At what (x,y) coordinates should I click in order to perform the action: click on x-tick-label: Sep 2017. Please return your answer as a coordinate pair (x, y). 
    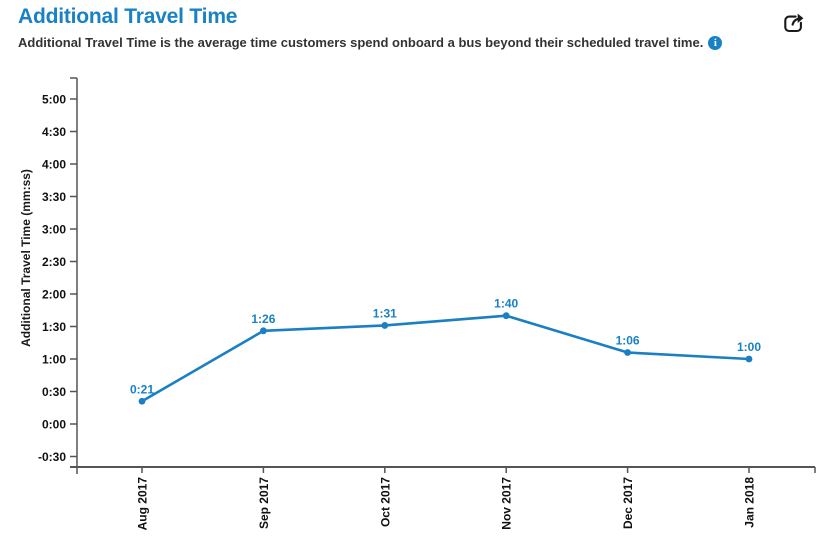
    Looking at the image, I should click on (264, 503).